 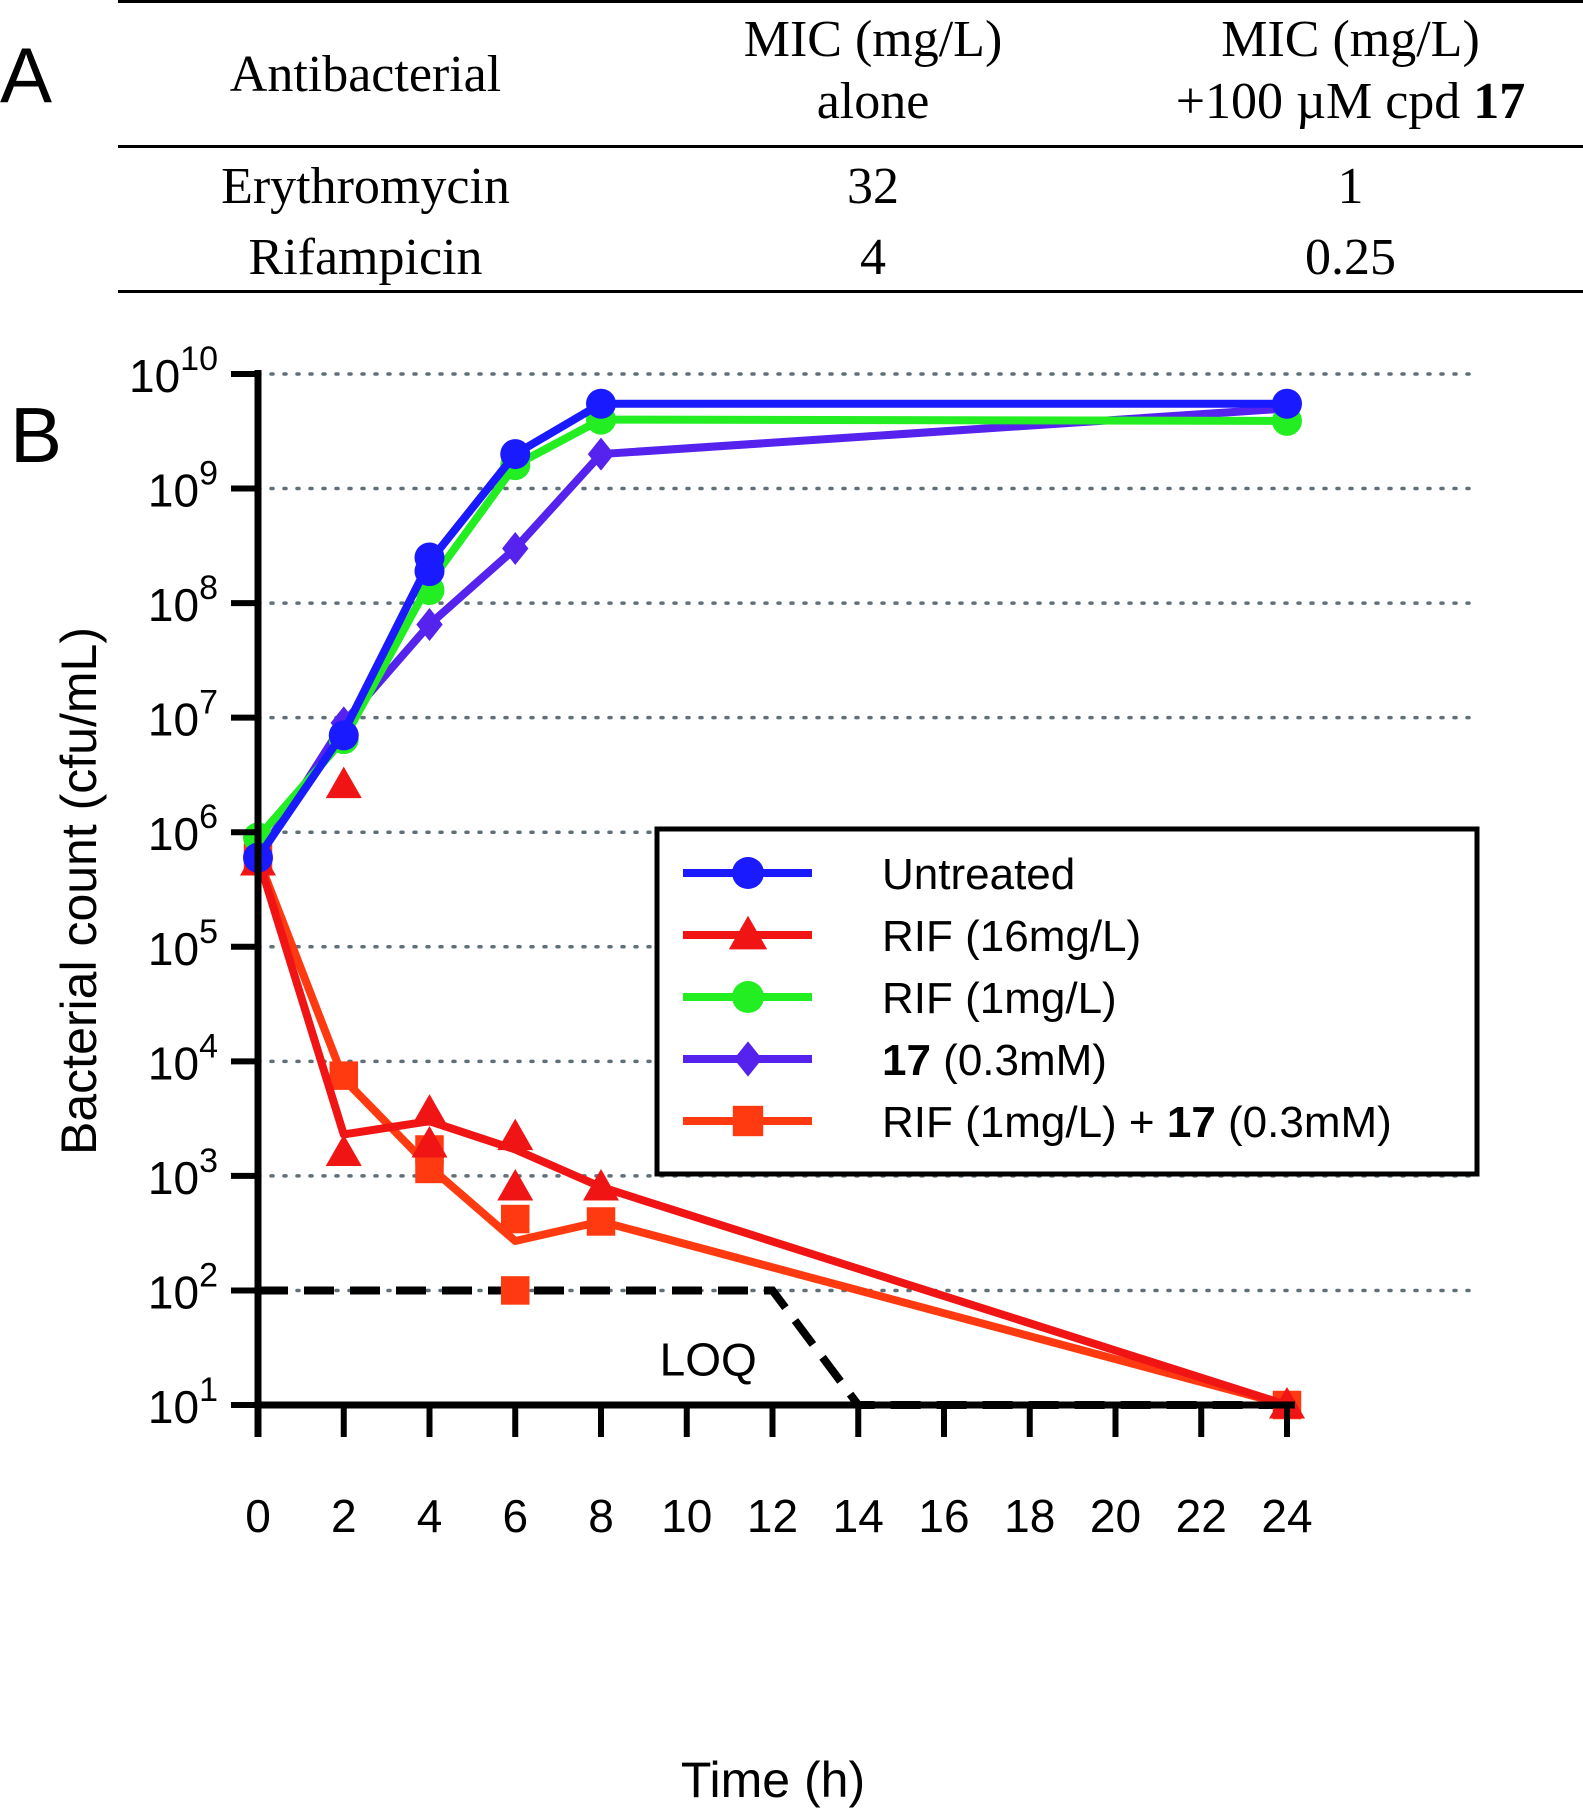 What do you see at coordinates (943, 1516) in the screenshot?
I see `x-tick-label-8: 16` at bounding box center [943, 1516].